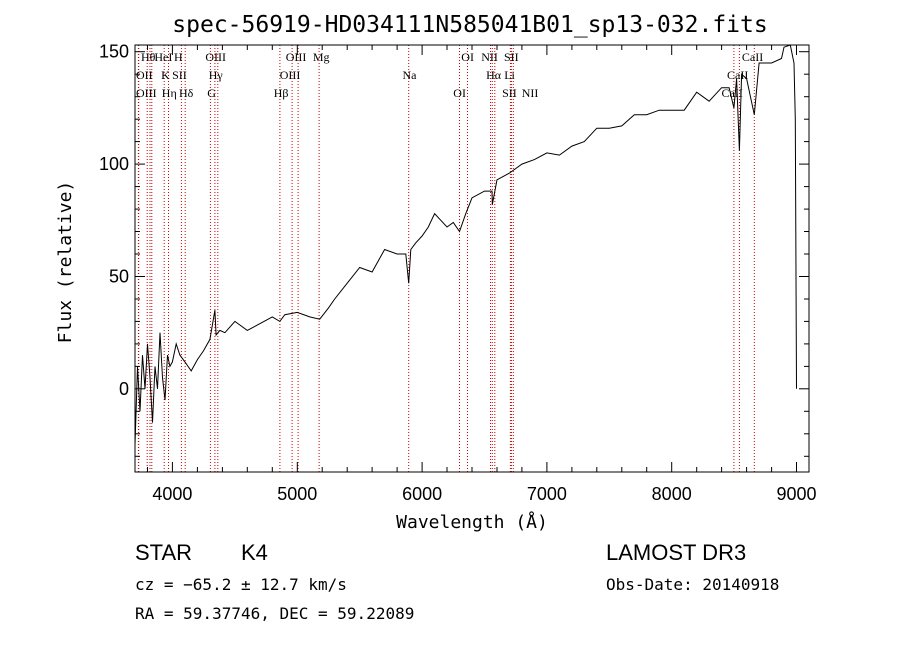 This screenshot has width=900, height=649. I want to click on line-label-20: SII, so click(509, 93).